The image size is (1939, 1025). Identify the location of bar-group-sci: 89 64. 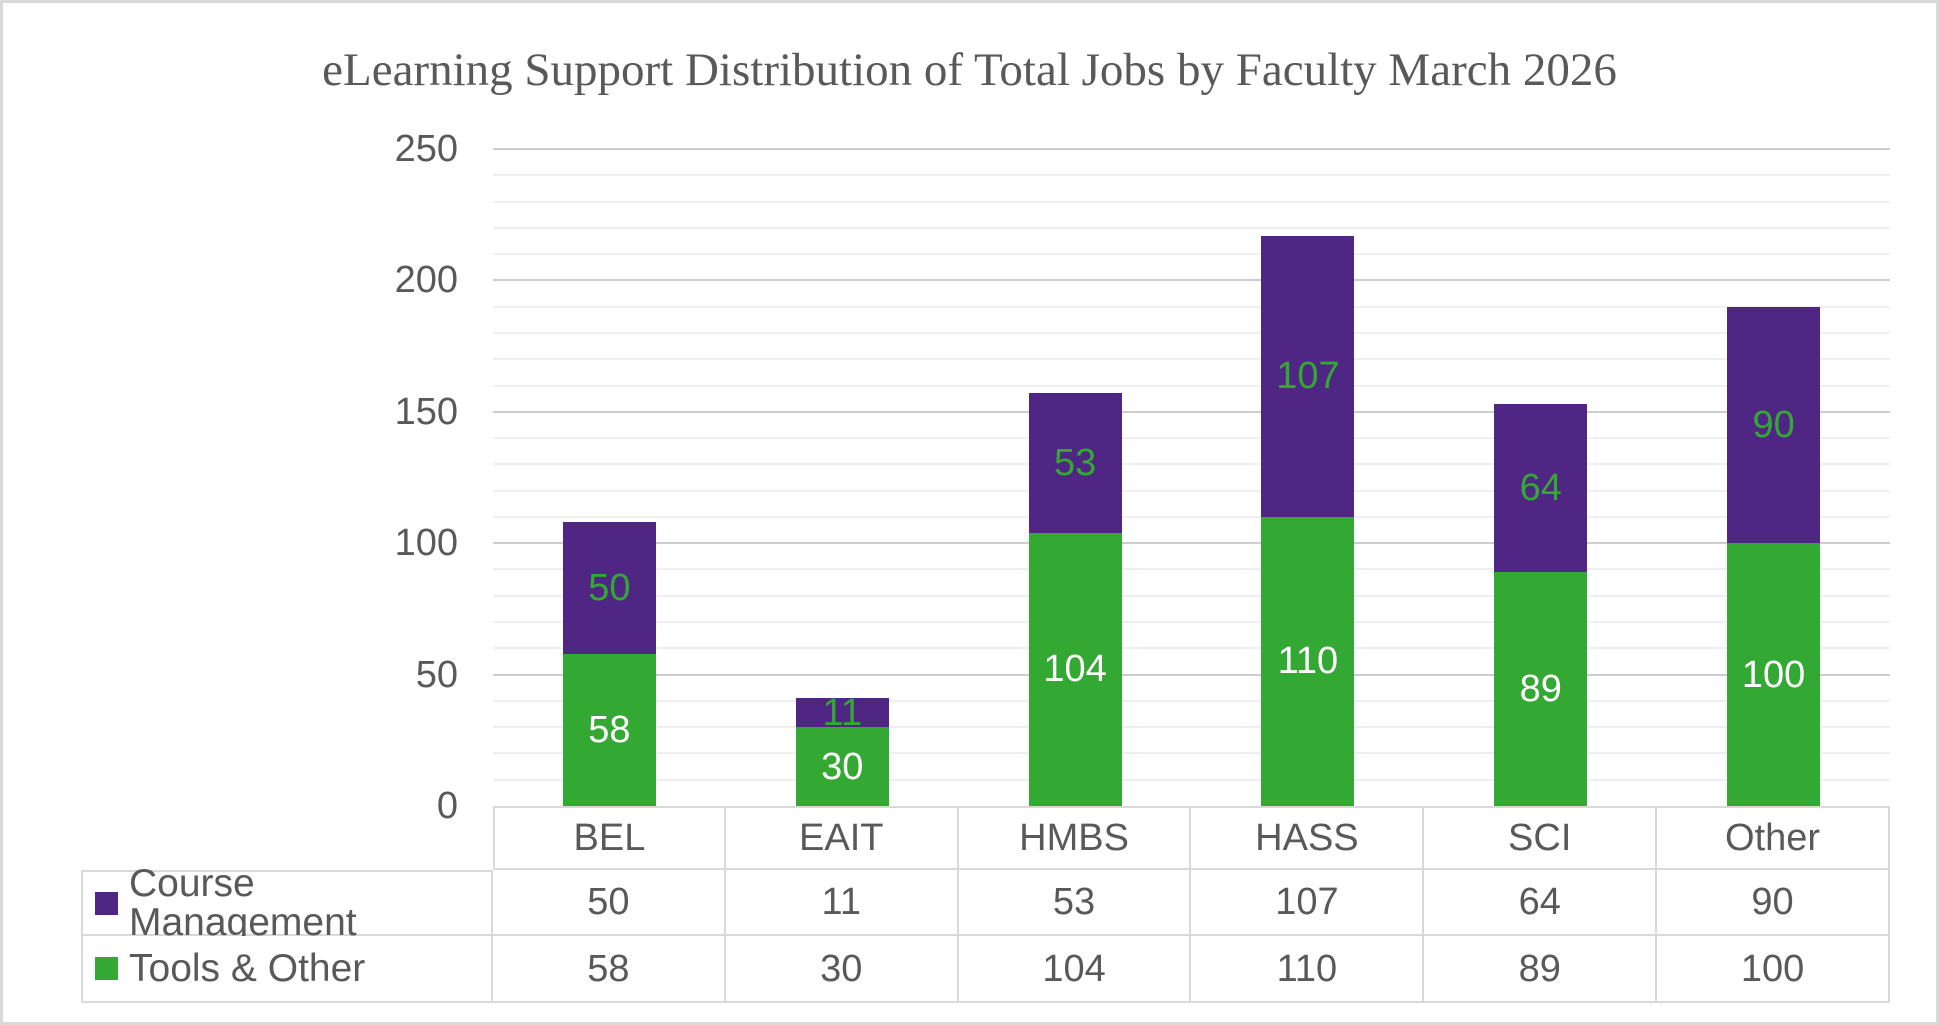
(1541, 477).